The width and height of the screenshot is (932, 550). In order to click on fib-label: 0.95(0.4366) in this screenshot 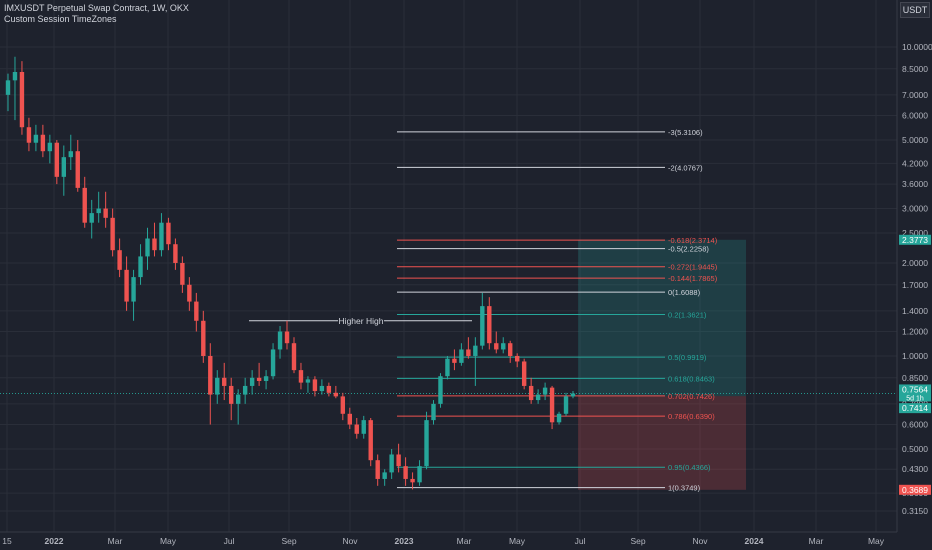, I will do `click(689, 467)`.